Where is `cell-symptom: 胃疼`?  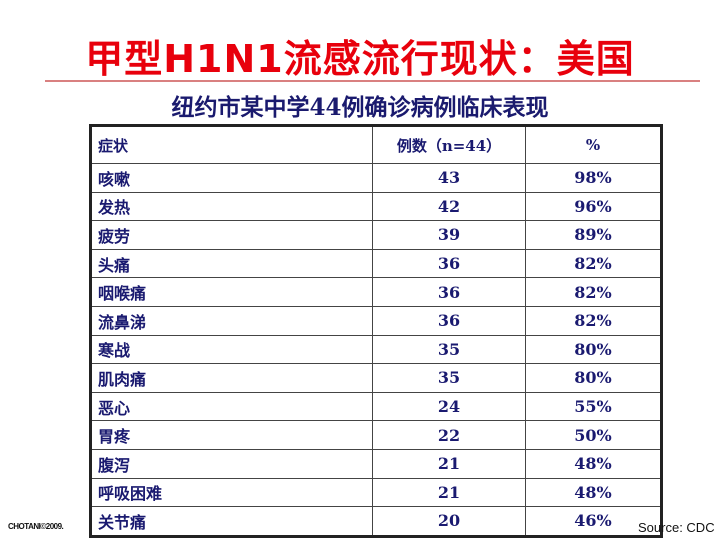
cell-symptom: 胃疼 is located at coordinates (231, 435).